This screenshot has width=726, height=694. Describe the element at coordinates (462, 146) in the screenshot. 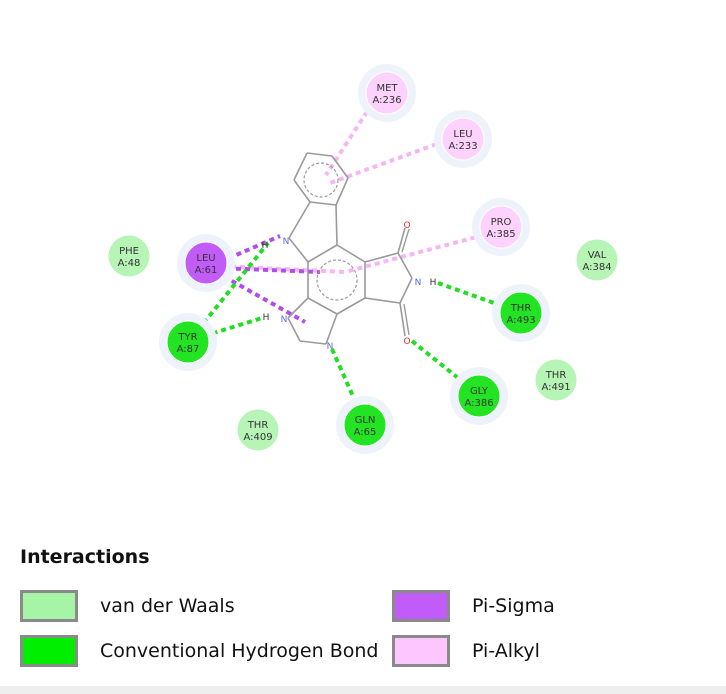

I see `residue-id: A:233` at that location.